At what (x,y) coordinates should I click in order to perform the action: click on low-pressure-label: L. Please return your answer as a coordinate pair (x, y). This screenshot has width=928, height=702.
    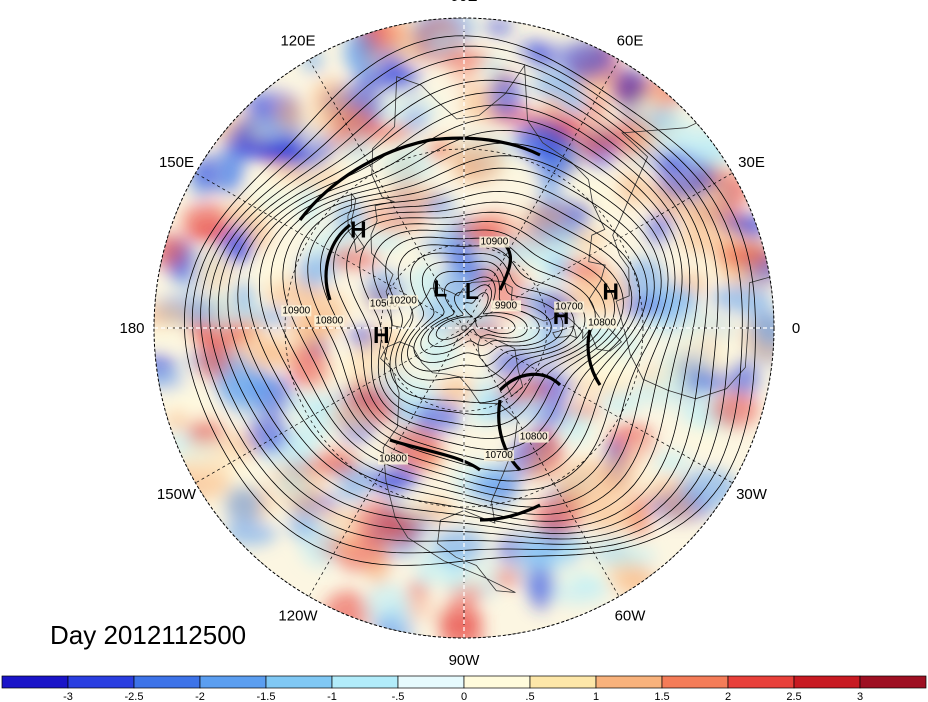
    Looking at the image, I should click on (472, 291).